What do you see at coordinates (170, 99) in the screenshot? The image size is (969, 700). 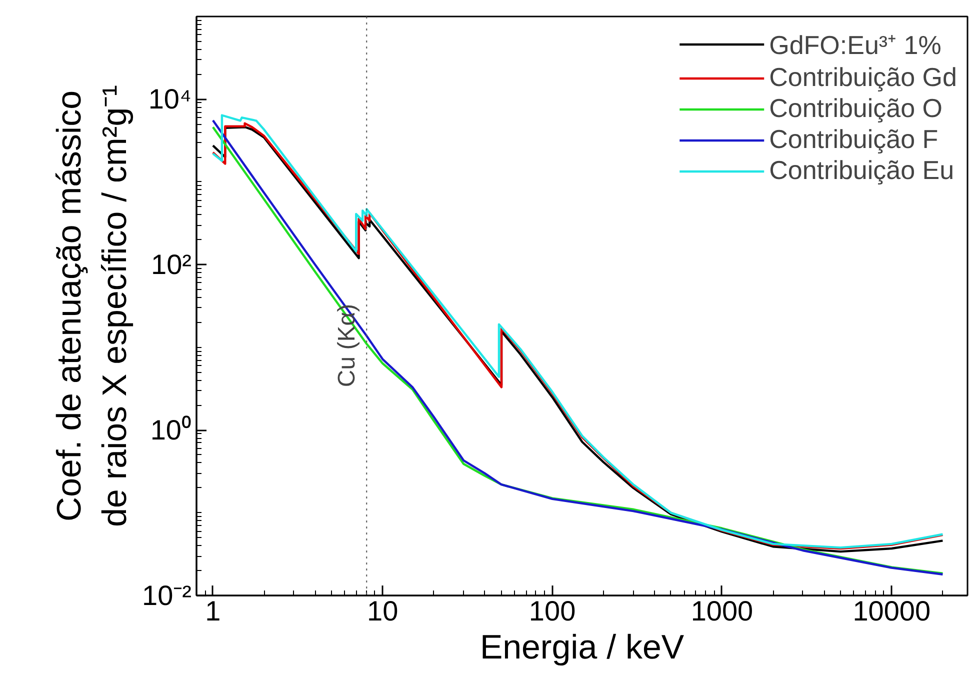 I see `y-tick-label: 10⁴` at bounding box center [170, 99].